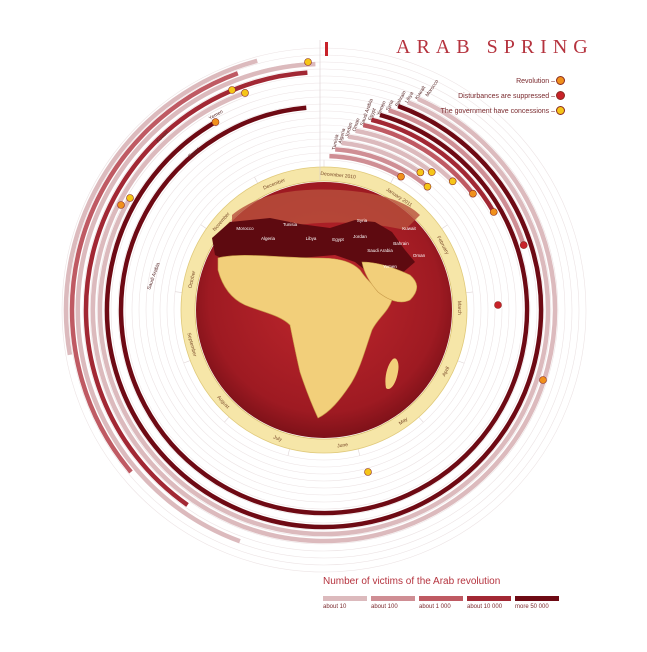  I want to click on map-label: Bahrain, so click(401, 243).